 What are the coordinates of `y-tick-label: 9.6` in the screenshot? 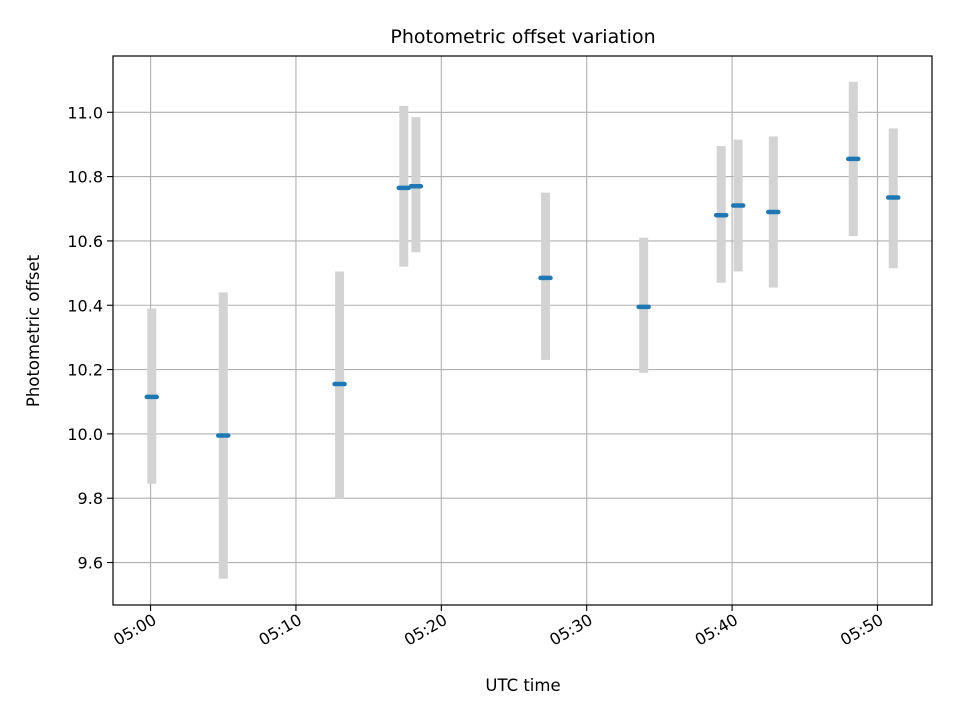 It's located at (90, 563).